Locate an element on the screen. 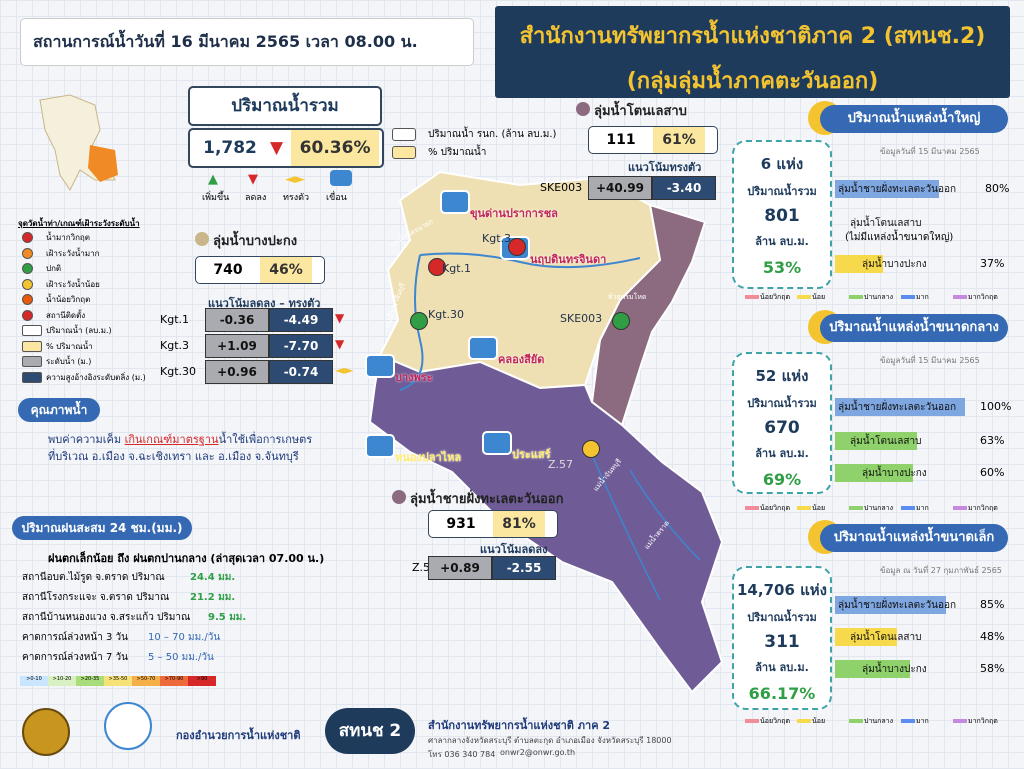  station-marker is located at coordinates (419, 321).